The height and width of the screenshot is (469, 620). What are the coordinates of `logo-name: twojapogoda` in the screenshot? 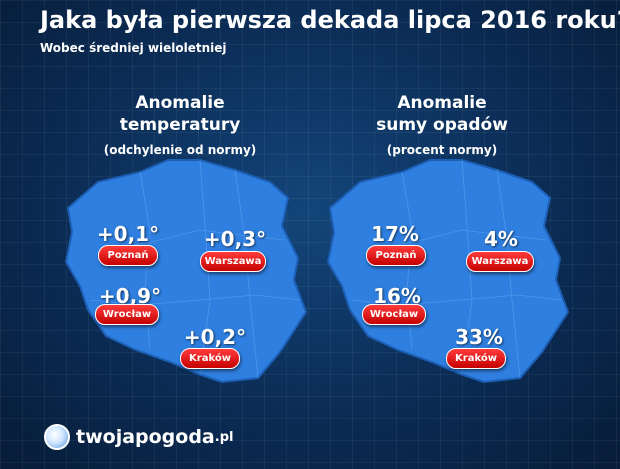 It's located at (145, 437).